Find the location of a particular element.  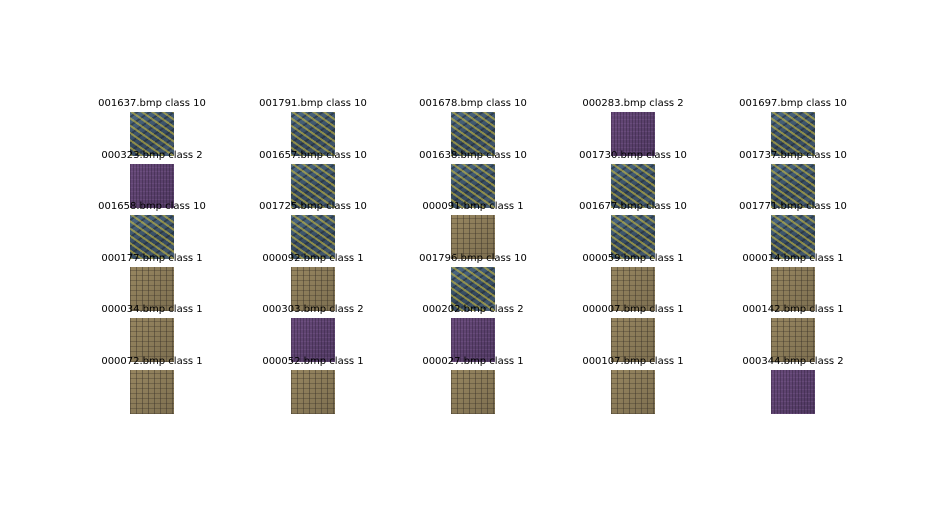

image-tile: 001658.bmp class 10 is located at coordinates (152, 231).